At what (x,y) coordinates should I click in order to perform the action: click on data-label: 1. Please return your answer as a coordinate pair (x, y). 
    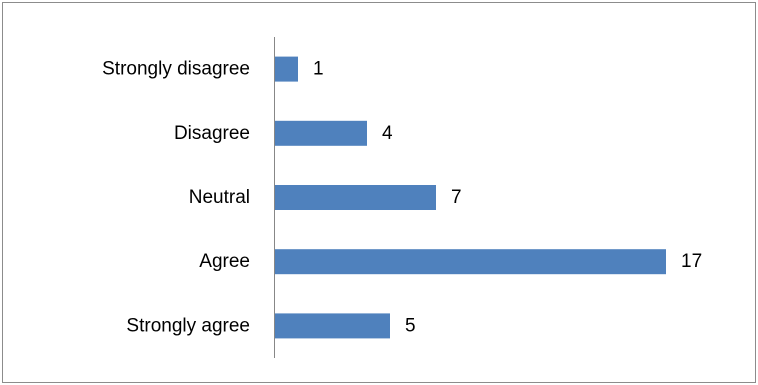
    Looking at the image, I should click on (318, 69).